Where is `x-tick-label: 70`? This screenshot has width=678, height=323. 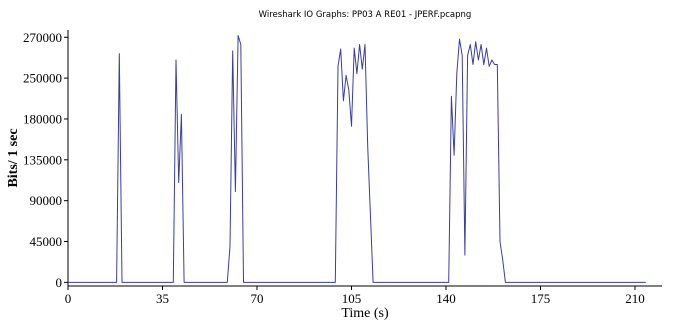 x-tick-label: 70 is located at coordinates (257, 298).